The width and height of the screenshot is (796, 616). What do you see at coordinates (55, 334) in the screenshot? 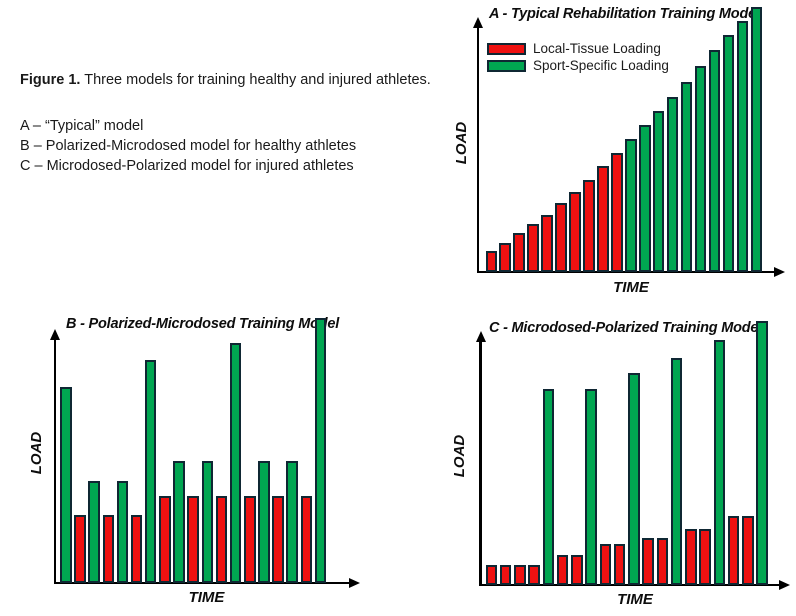
I see `chart-b-y-axis-arrow-icon` at bounding box center [55, 334].